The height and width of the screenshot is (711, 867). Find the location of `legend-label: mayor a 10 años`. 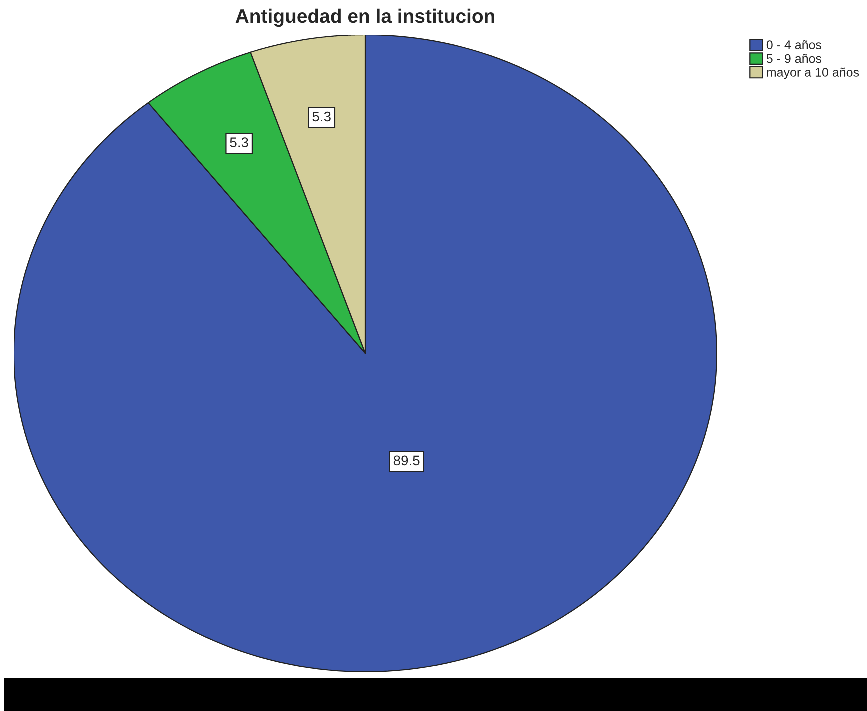

legend-label: mayor a 10 años is located at coordinates (813, 74).